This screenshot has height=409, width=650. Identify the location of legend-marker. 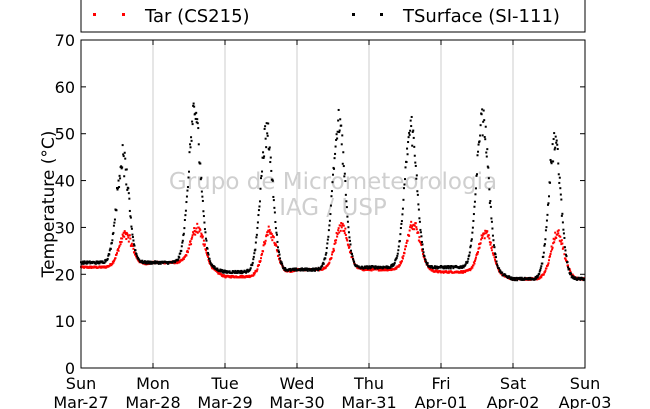
(123, 14).